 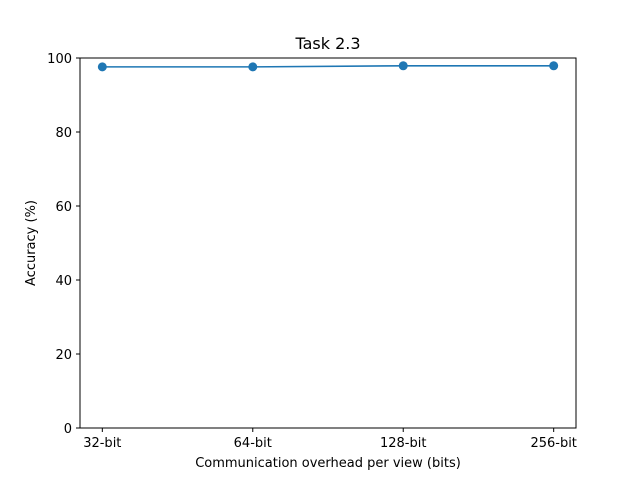 I want to click on y-tick-label: 0, so click(x=68, y=429).